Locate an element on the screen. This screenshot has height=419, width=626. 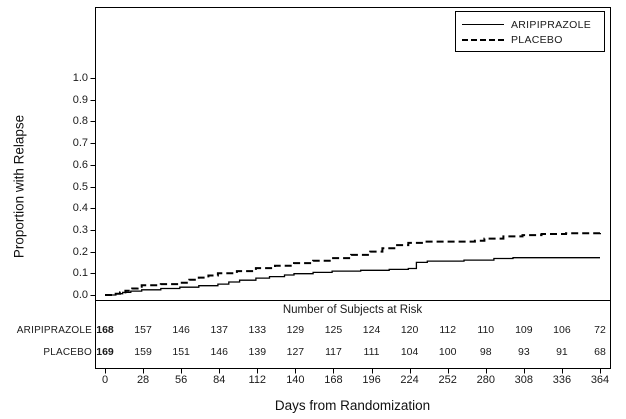
y-tick-label: 0.5 is located at coordinates (80, 186).